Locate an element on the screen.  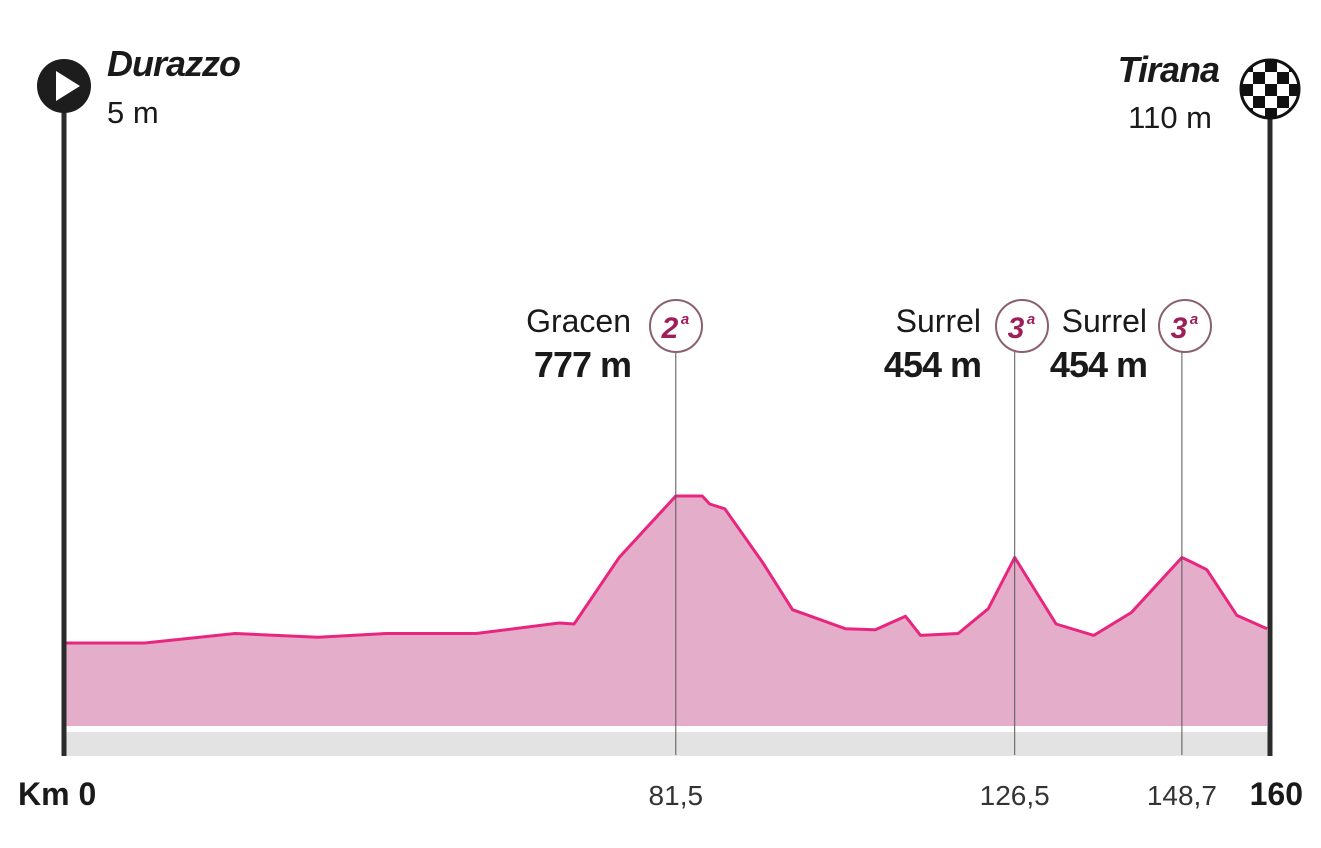
start-name: Durazzo is located at coordinates (173, 63).